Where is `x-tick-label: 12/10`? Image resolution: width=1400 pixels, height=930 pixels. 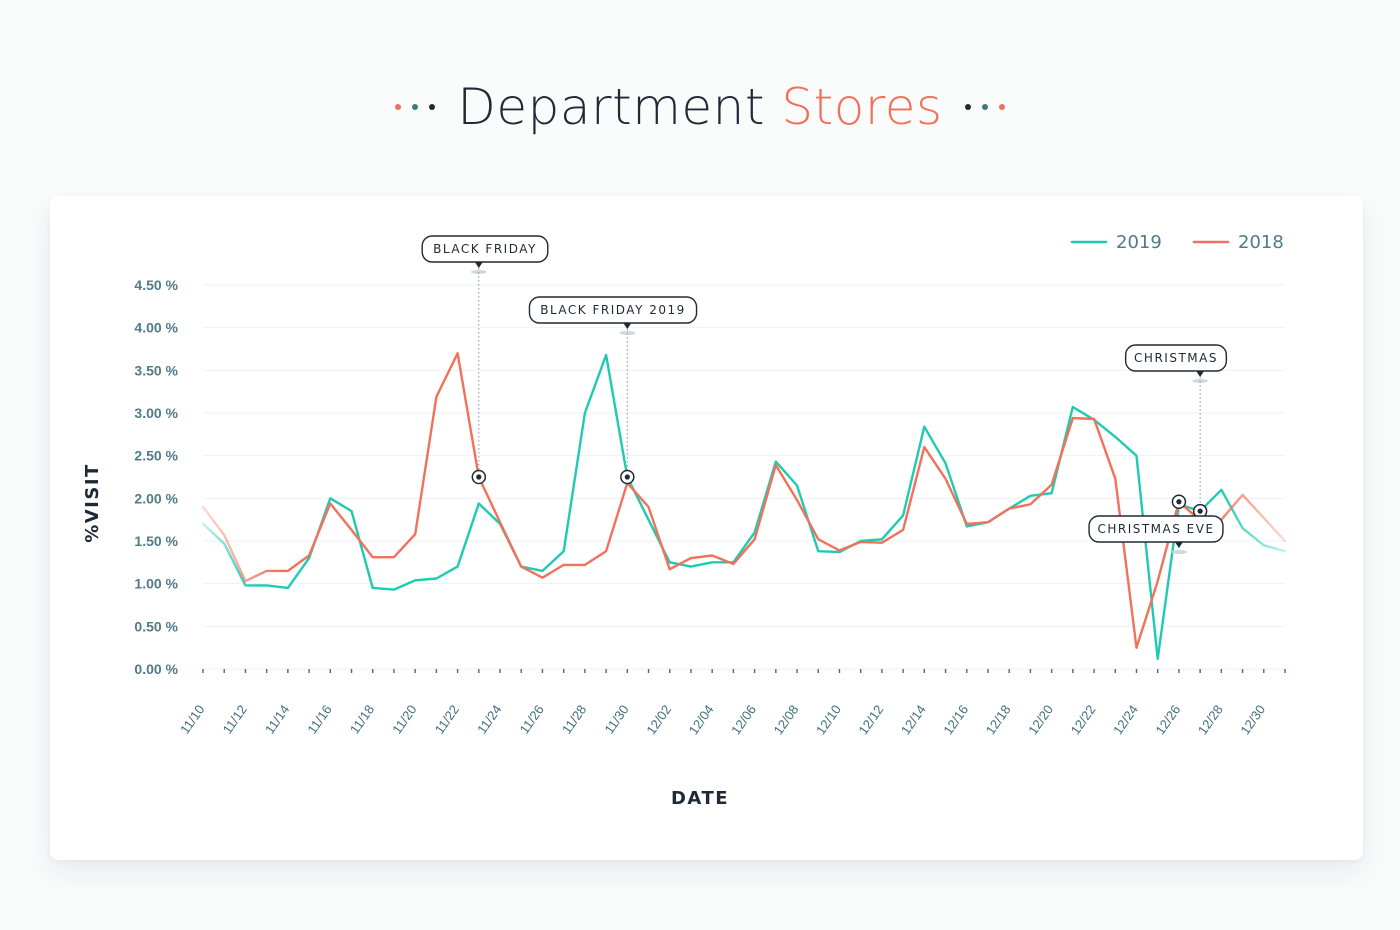
x-tick-label: 12/10 is located at coordinates (828, 719).